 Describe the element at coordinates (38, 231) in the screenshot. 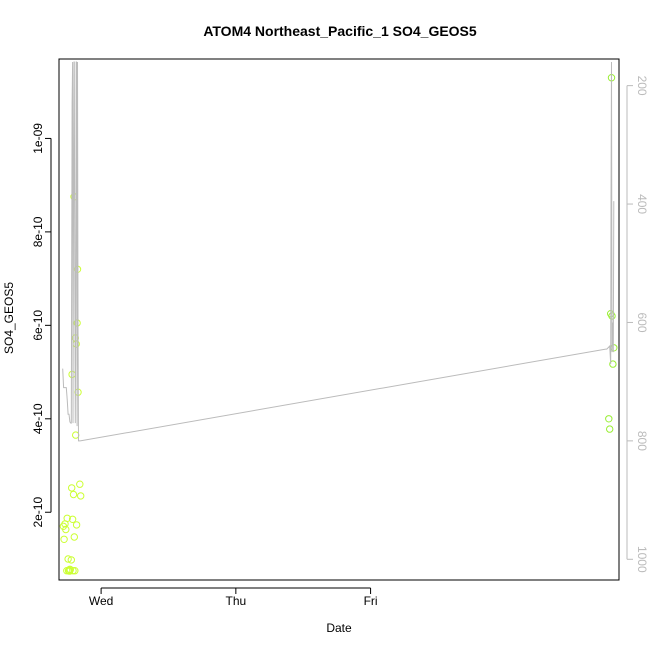

I see `y-left-tick-label: 8e-10` at that location.